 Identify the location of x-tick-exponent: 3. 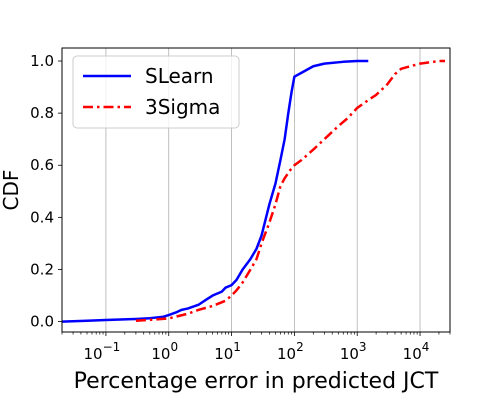
(363, 347).